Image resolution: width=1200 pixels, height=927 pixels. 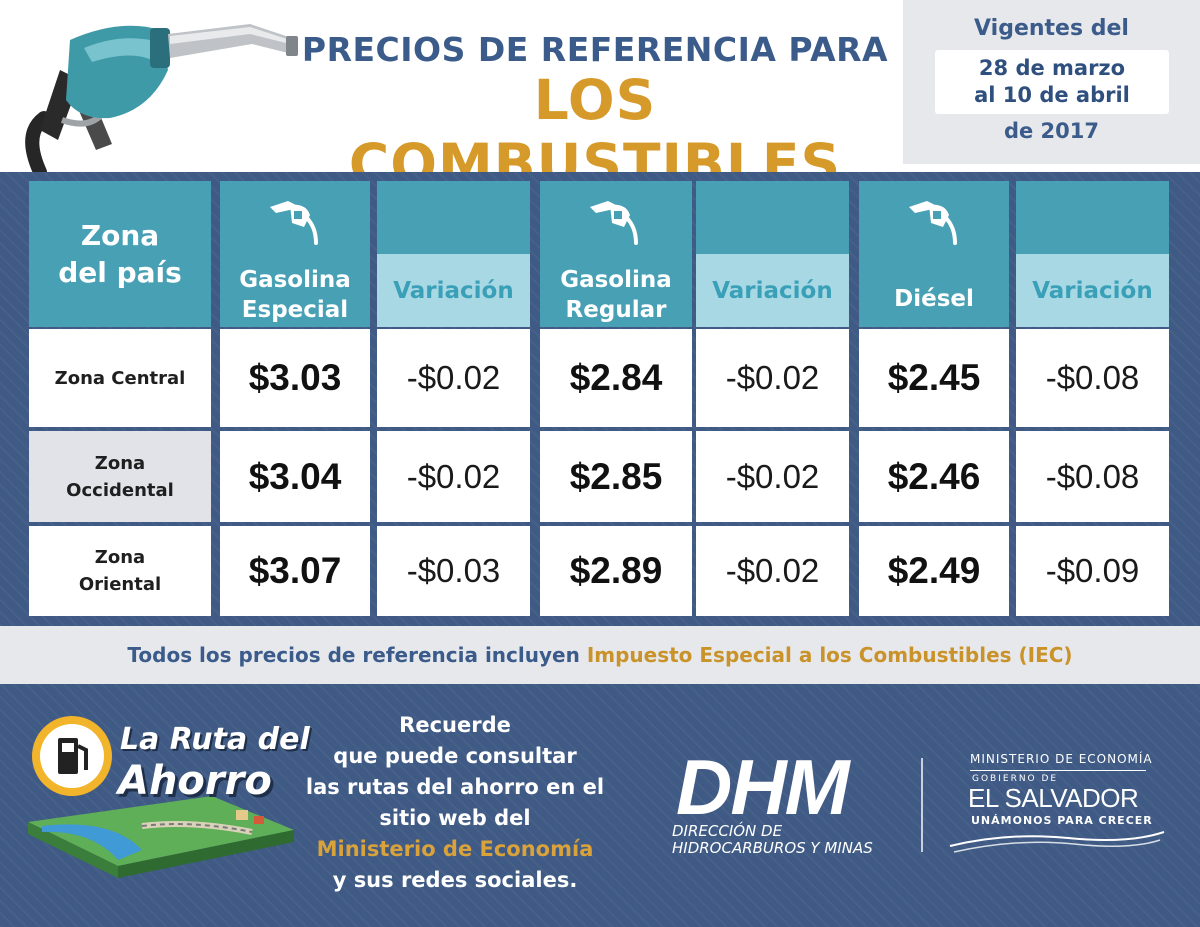 What do you see at coordinates (120, 490) in the screenshot?
I see `zone-label: Occidental` at bounding box center [120, 490].